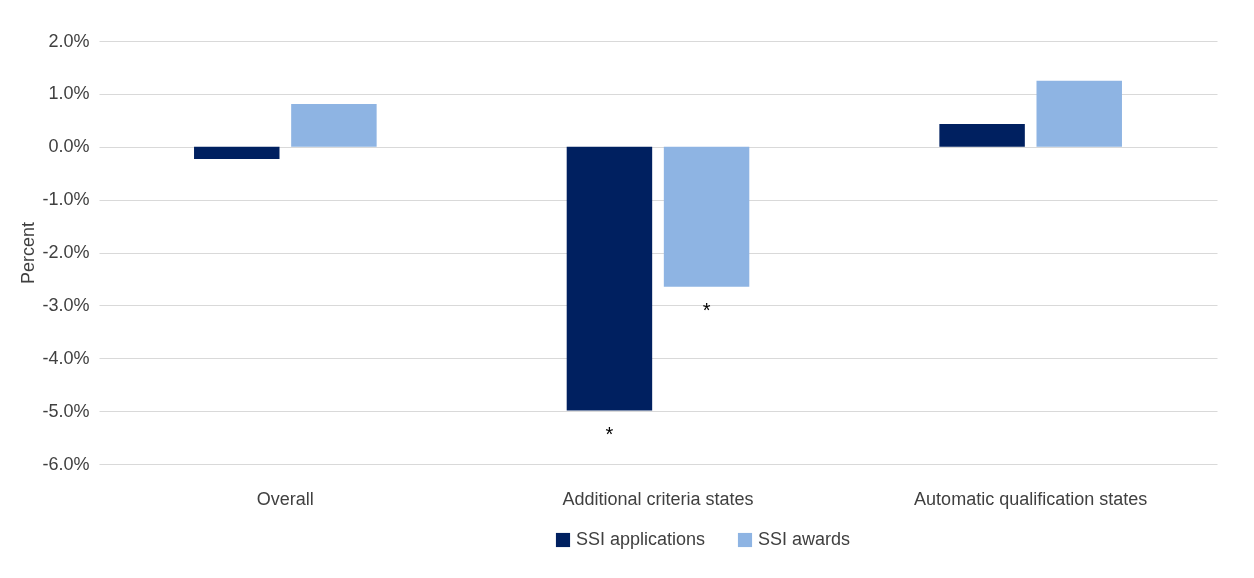 Image resolution: width=1254 pixels, height=578 pixels. I want to click on y-tick-label: -5.0%, so click(66, 410).